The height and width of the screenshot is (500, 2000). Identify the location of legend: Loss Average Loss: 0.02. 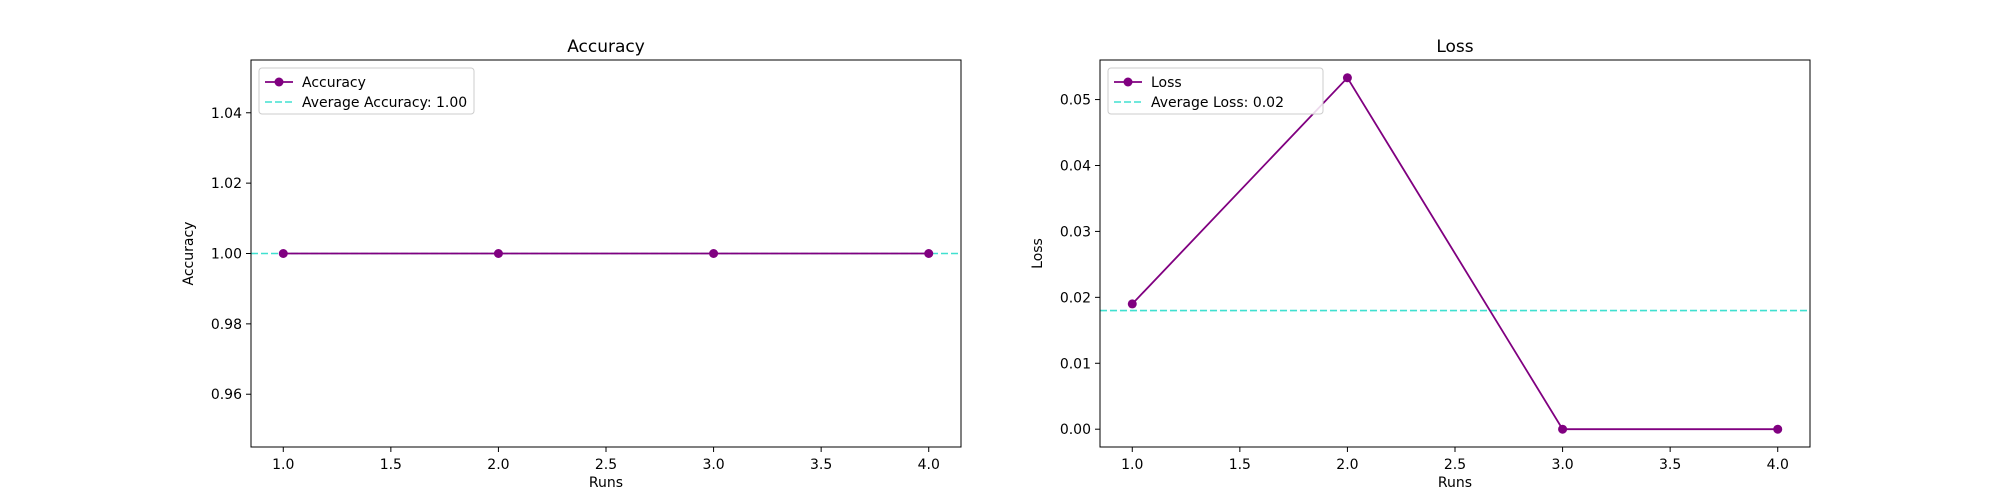
(1215, 91).